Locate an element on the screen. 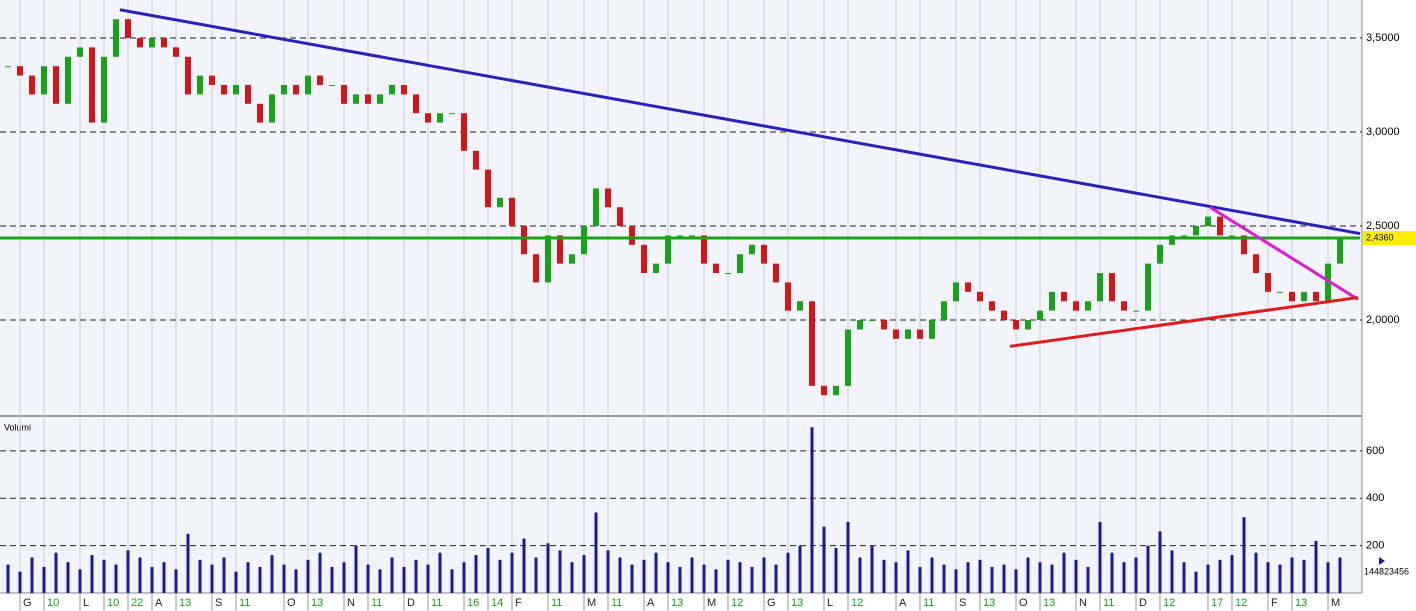 The width and height of the screenshot is (1416, 611). trend-line is located at coordinates (1284, 253).